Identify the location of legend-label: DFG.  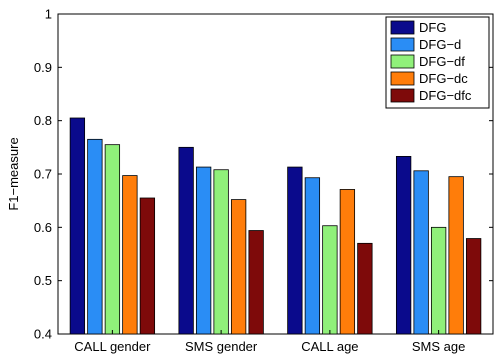
(432, 27).